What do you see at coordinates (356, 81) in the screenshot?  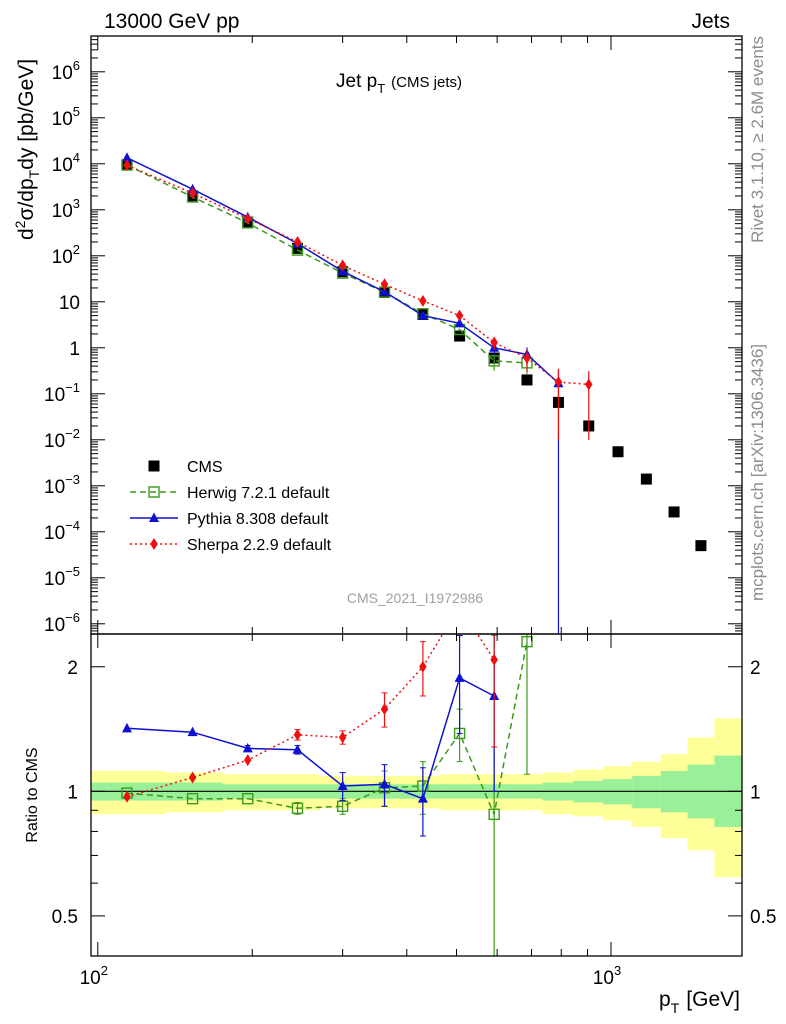 I see `plot-title-main: Jet p` at bounding box center [356, 81].